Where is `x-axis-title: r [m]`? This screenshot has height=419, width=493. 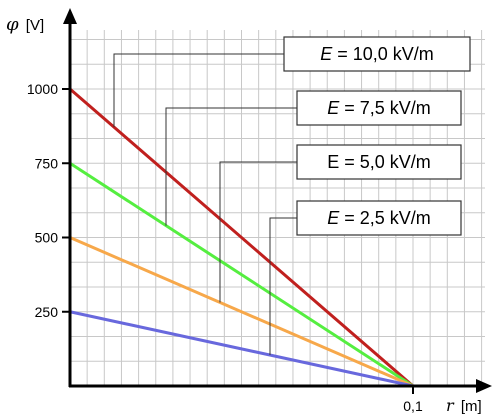
x-axis-title: r [m] is located at coordinates (464, 405).